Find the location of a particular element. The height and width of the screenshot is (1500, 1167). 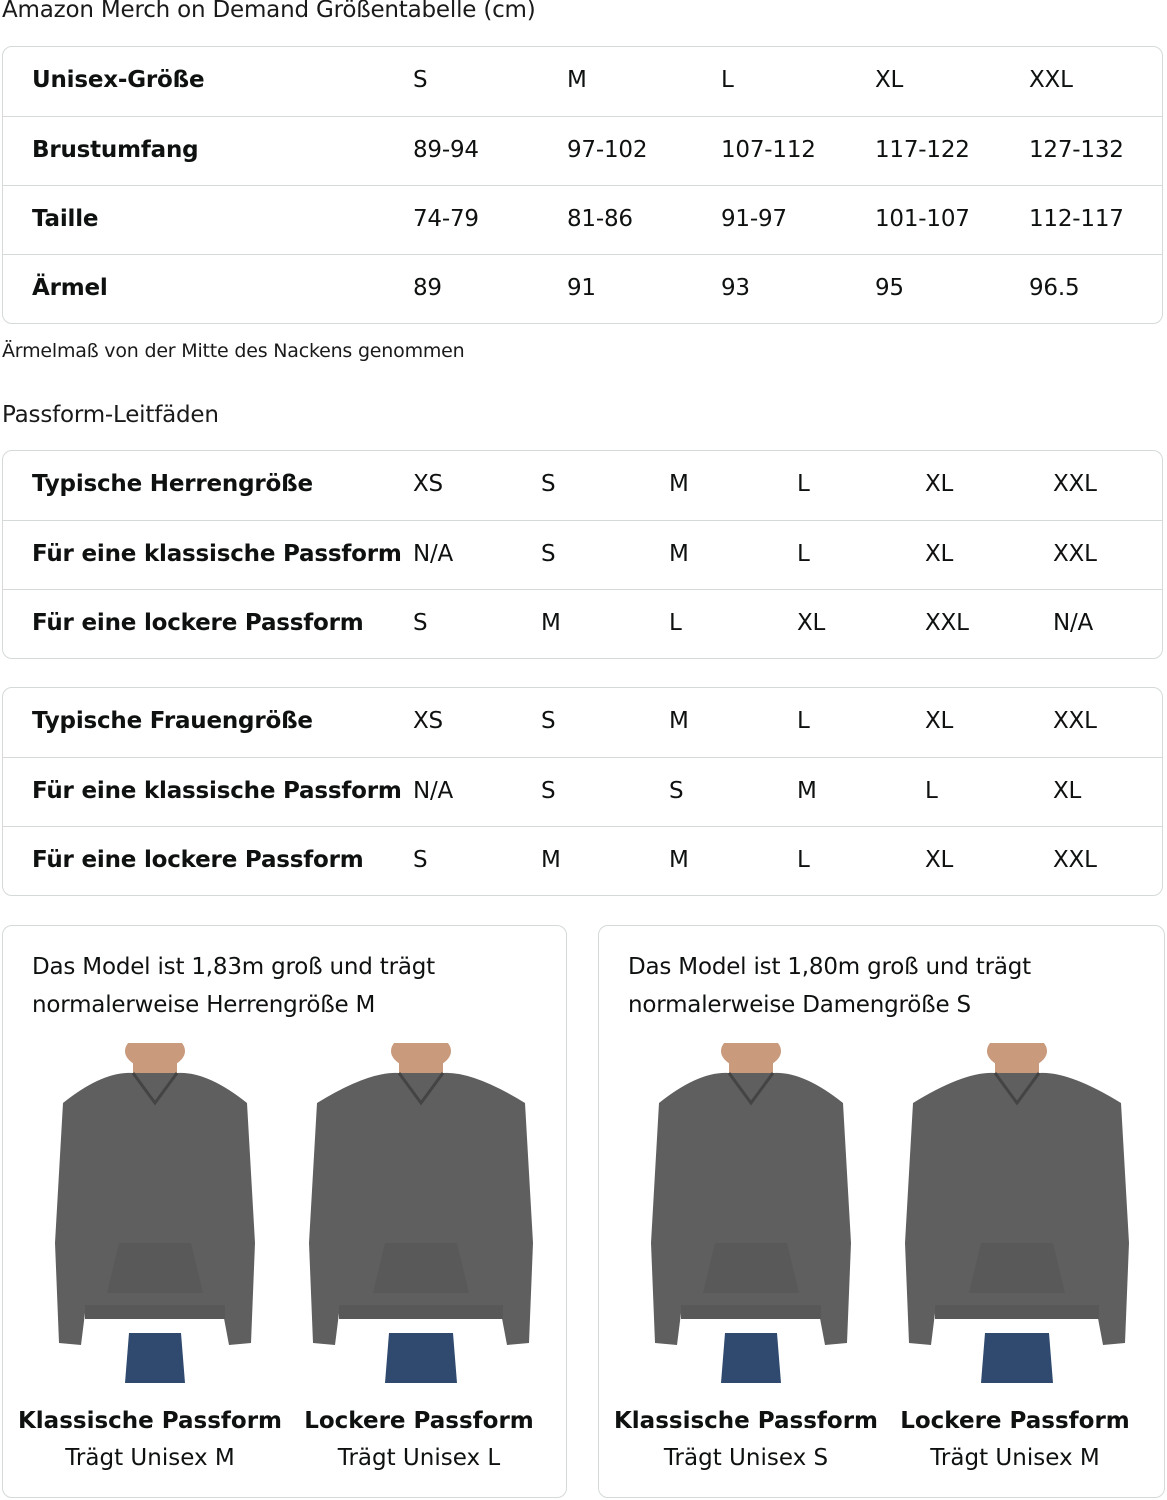

row-label: Unisex-Größe is located at coordinates (118, 80).